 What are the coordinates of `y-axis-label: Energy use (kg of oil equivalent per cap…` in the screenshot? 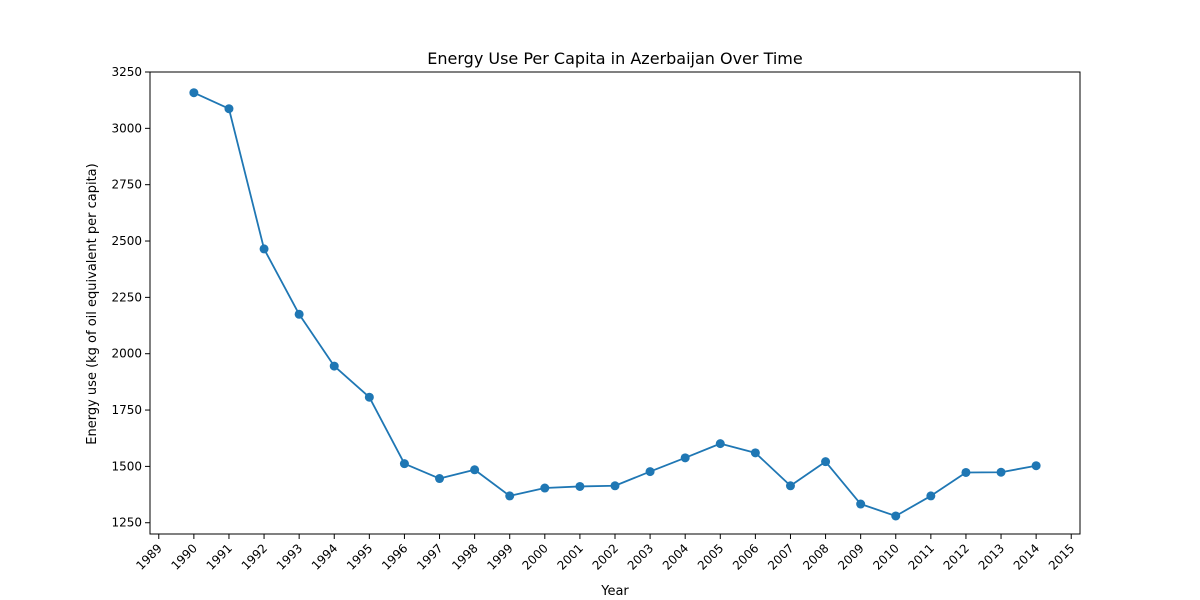 It's located at (92, 303).